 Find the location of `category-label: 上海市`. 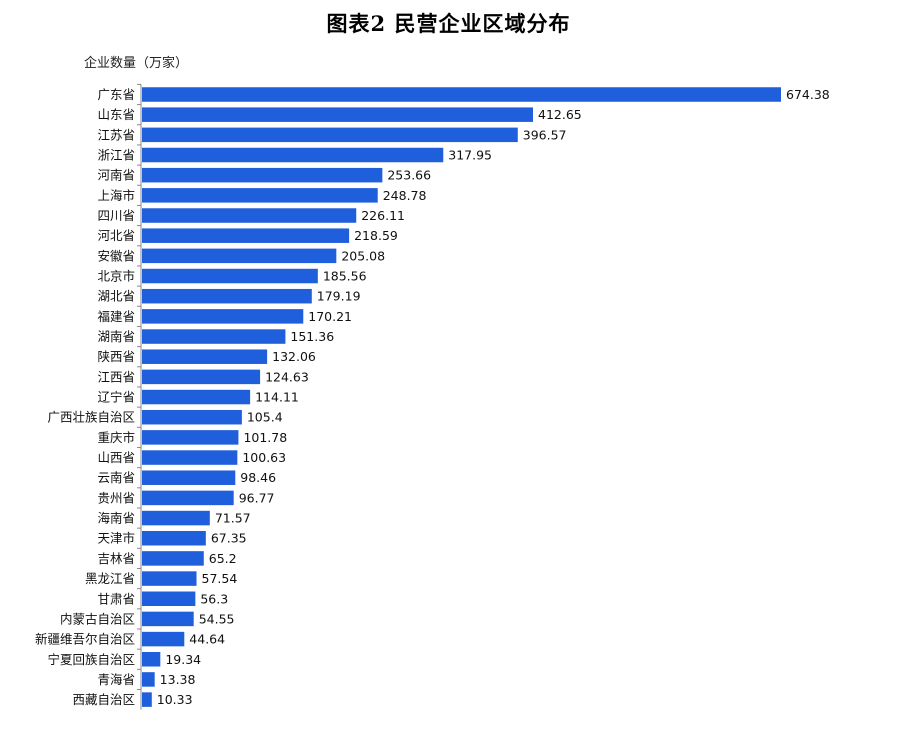

category-label: 上海市 is located at coordinates (116, 195).